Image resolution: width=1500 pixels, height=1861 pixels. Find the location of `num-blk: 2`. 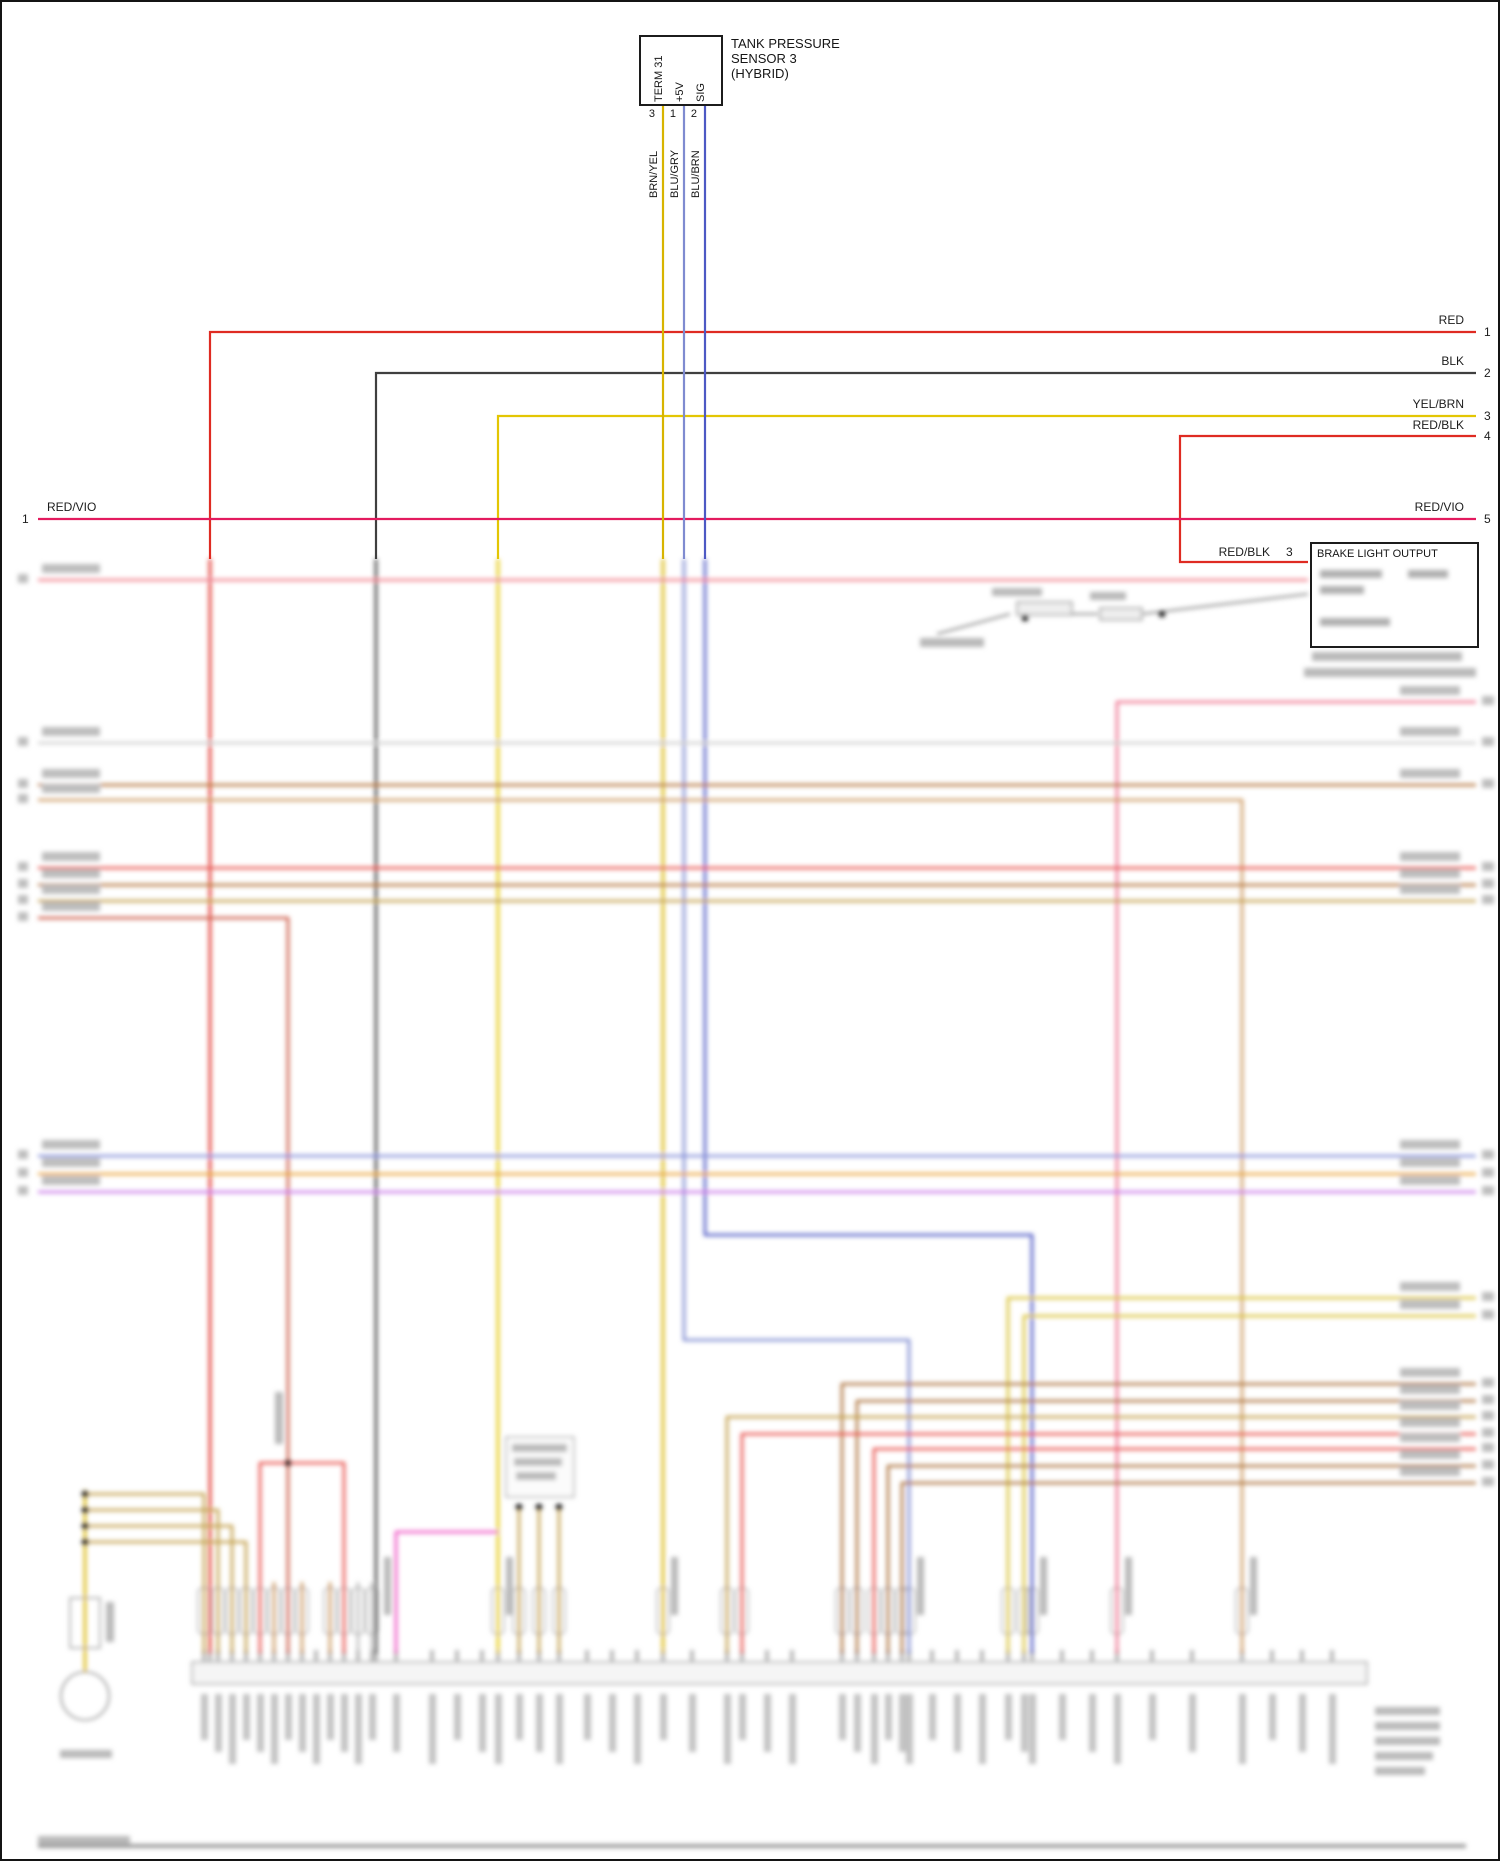

num-blk: 2 is located at coordinates (1487, 373).